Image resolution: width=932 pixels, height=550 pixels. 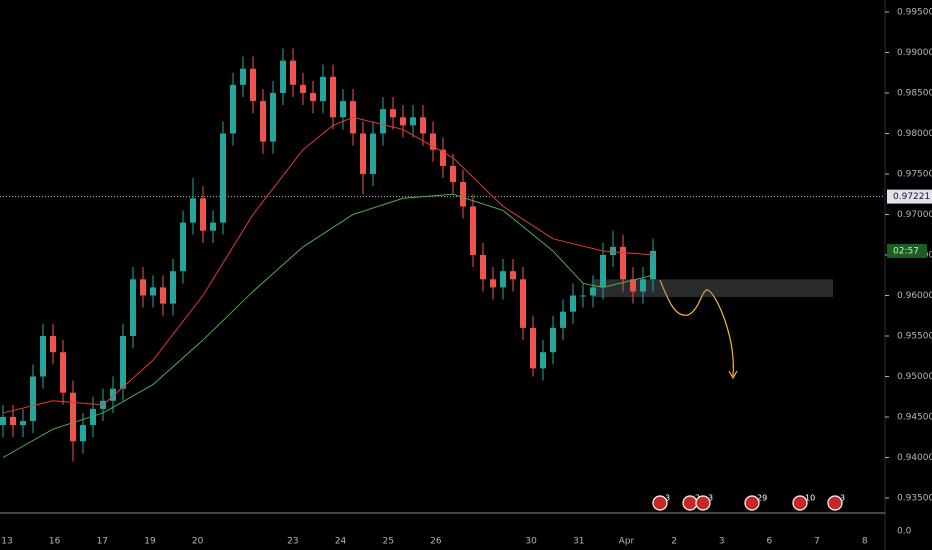 I want to click on x-tick-label: 20, so click(x=198, y=542).